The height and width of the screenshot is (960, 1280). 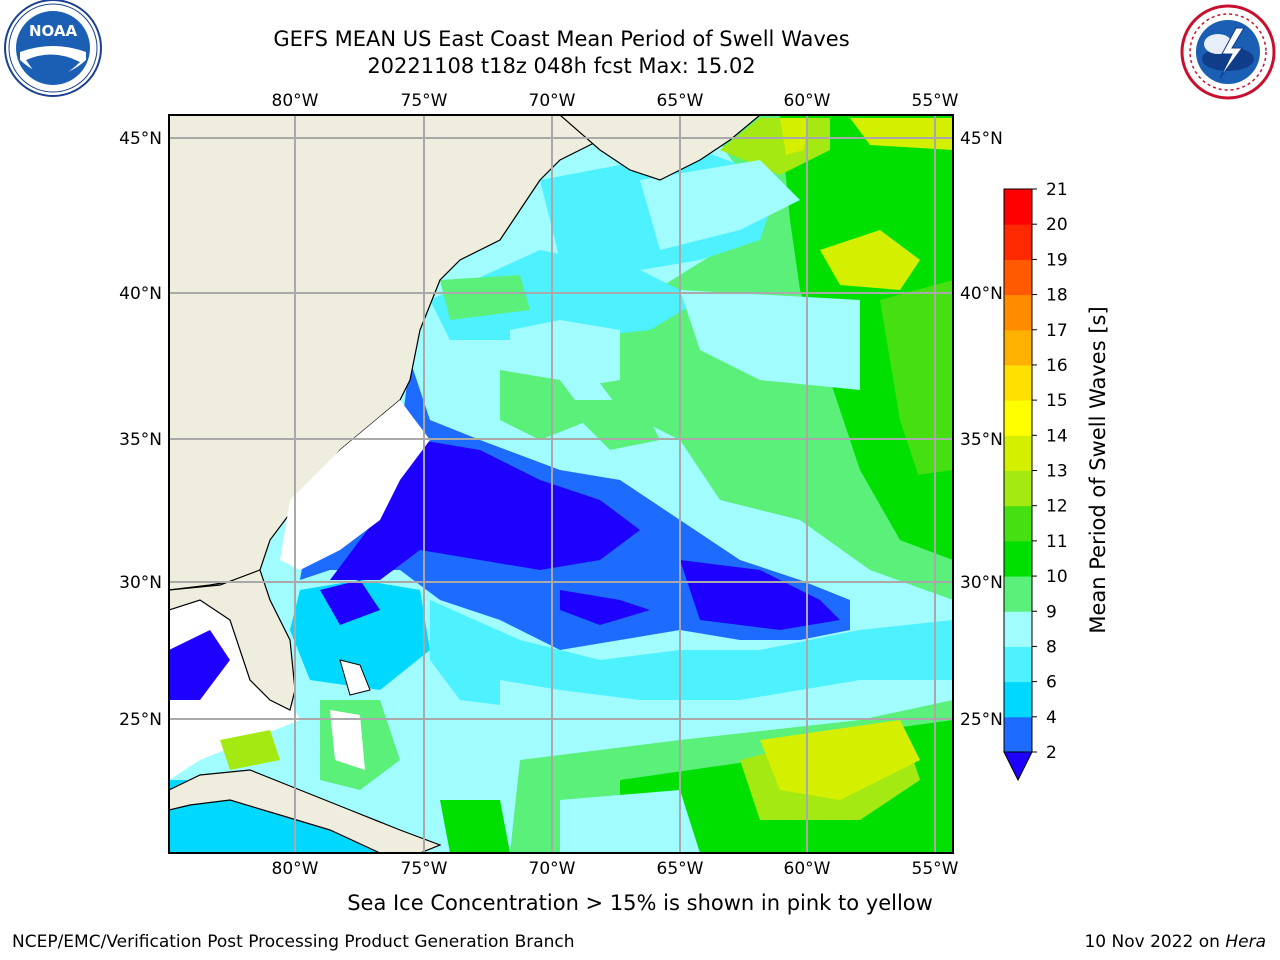 I want to click on lat-label-left: 25°N, so click(x=140, y=720).